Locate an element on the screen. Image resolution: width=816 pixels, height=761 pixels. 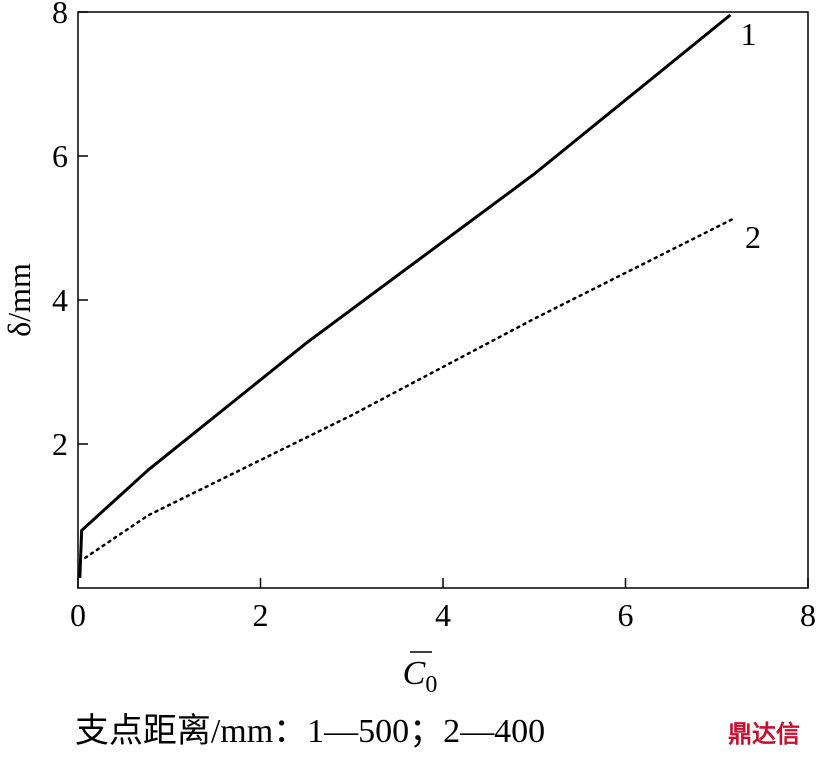
y-tick-label: 6 is located at coordinates (60, 156).